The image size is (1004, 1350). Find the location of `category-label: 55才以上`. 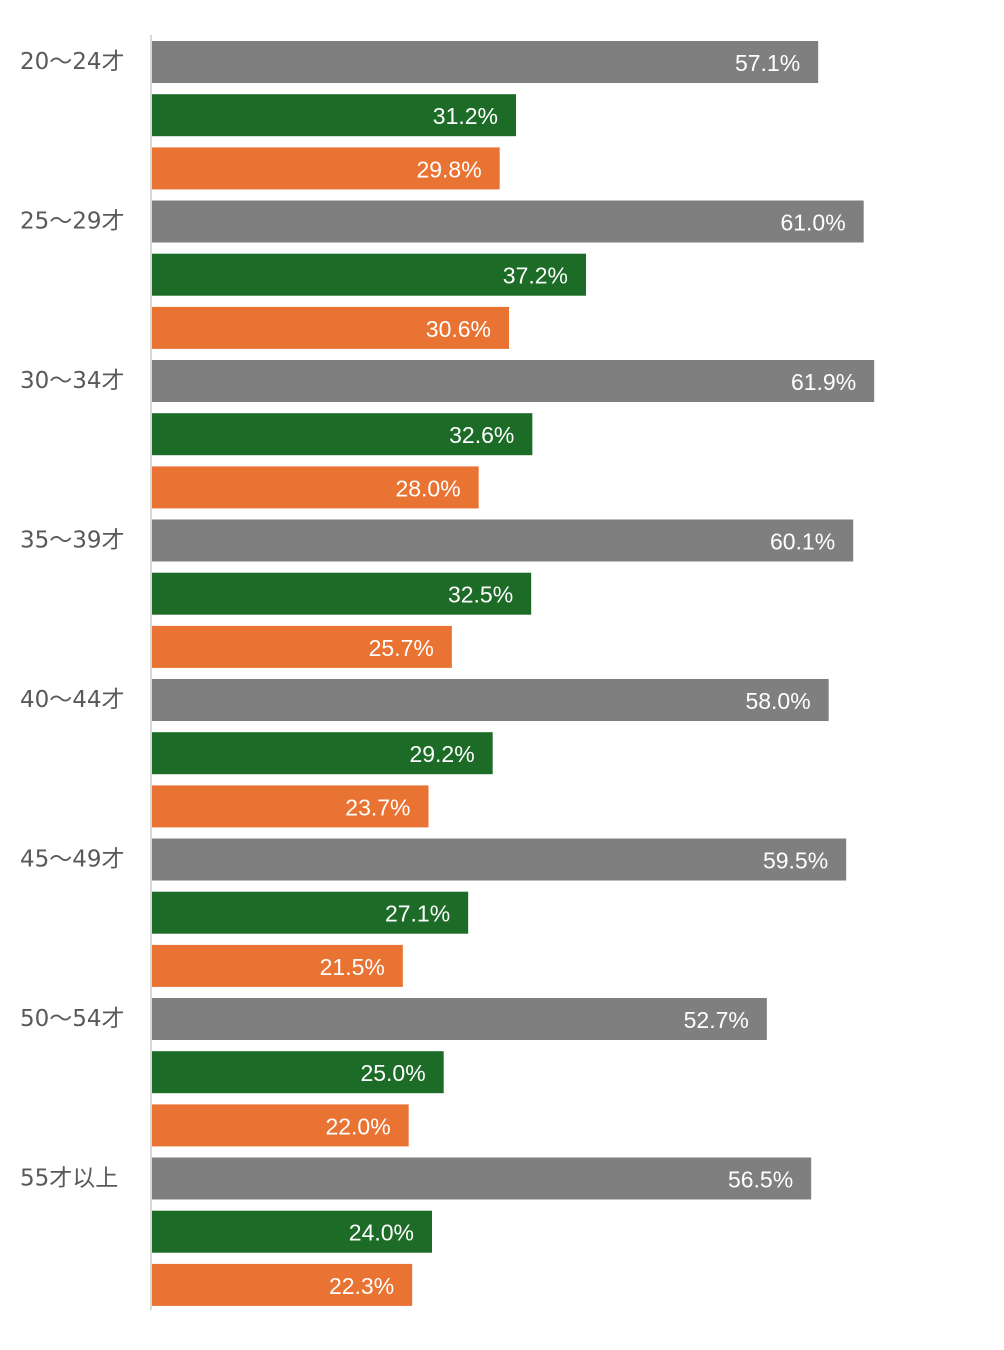

category-label: 55才以上 is located at coordinates (69, 1179).